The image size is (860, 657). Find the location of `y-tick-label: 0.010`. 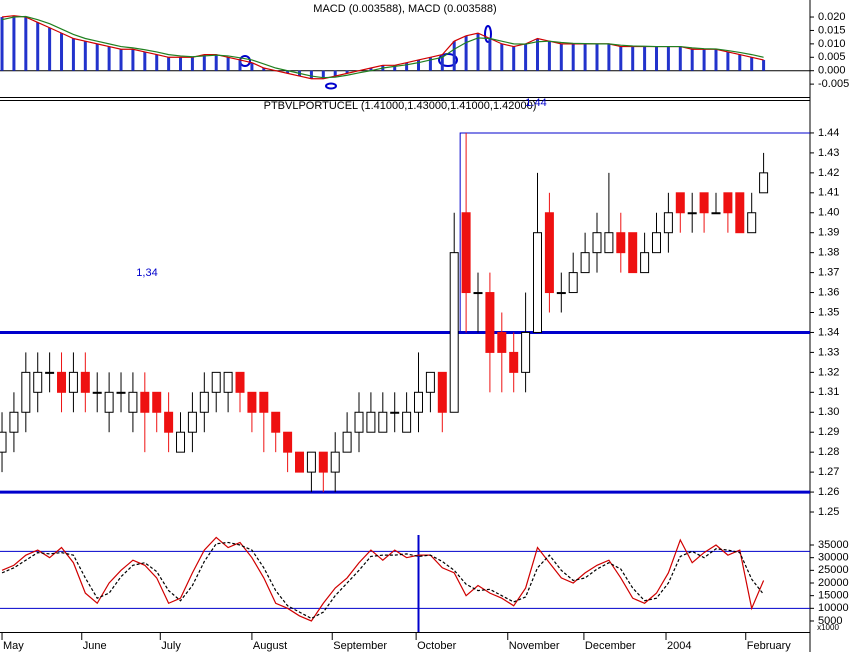

y-tick-label: 0.010 is located at coordinates (832, 44).